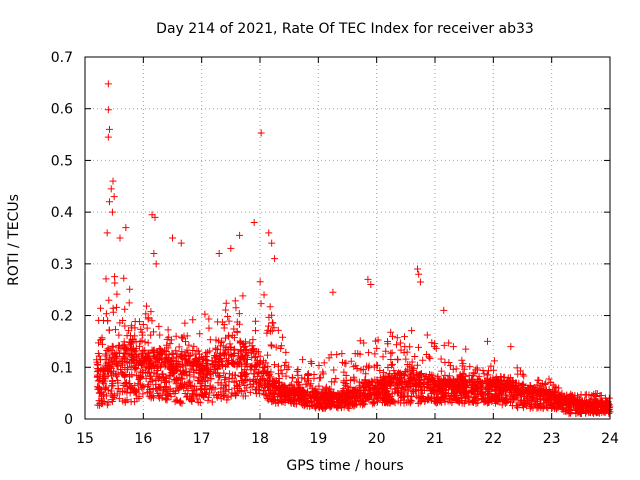 The width and height of the screenshot is (640, 480). I want to click on y-tick-label: 0, so click(68, 420).